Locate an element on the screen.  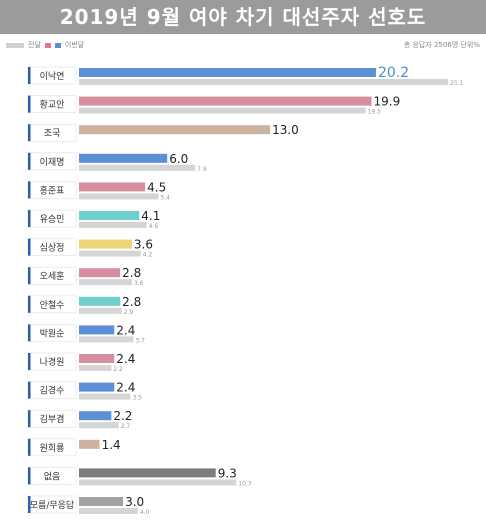
current-value-label: 6.0 is located at coordinates (178, 159).